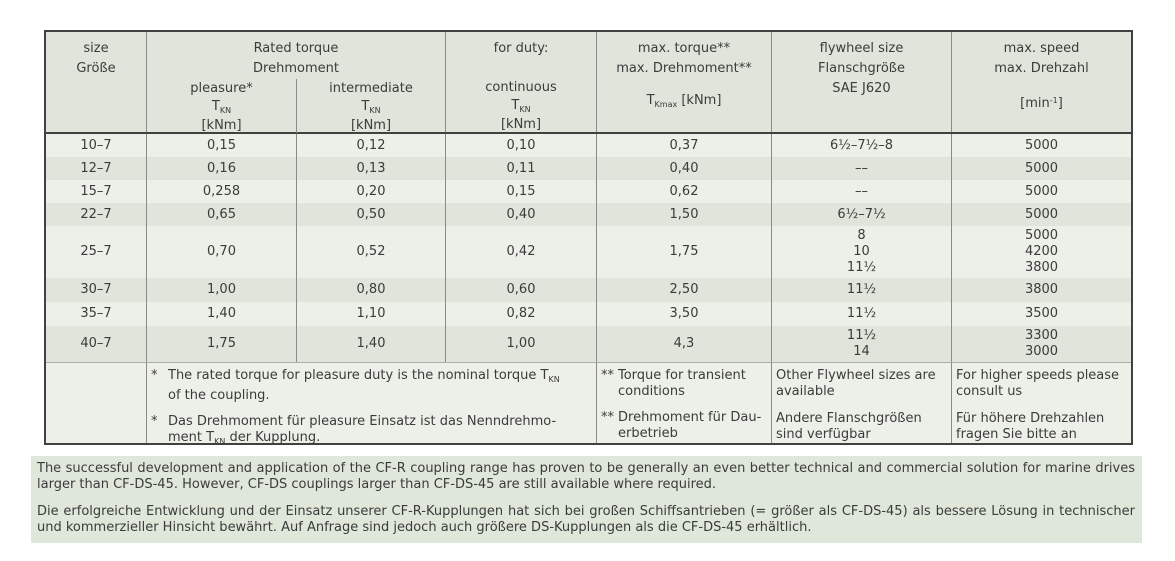 This screenshot has height=561, width=1175. Describe the element at coordinates (521, 252) in the screenshot. I see `continuous-torque-cell: 0,42` at that location.